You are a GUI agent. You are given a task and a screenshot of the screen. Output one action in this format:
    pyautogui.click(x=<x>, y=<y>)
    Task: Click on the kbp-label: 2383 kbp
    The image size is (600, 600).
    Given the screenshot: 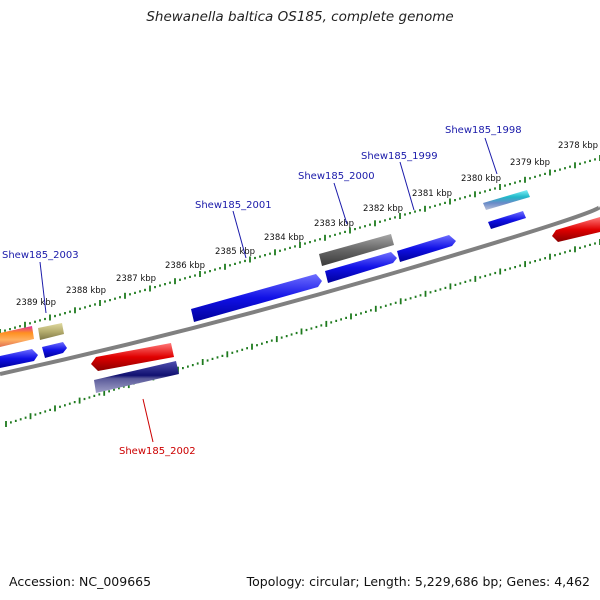 What is the action you would take?
    pyautogui.click(x=334, y=224)
    